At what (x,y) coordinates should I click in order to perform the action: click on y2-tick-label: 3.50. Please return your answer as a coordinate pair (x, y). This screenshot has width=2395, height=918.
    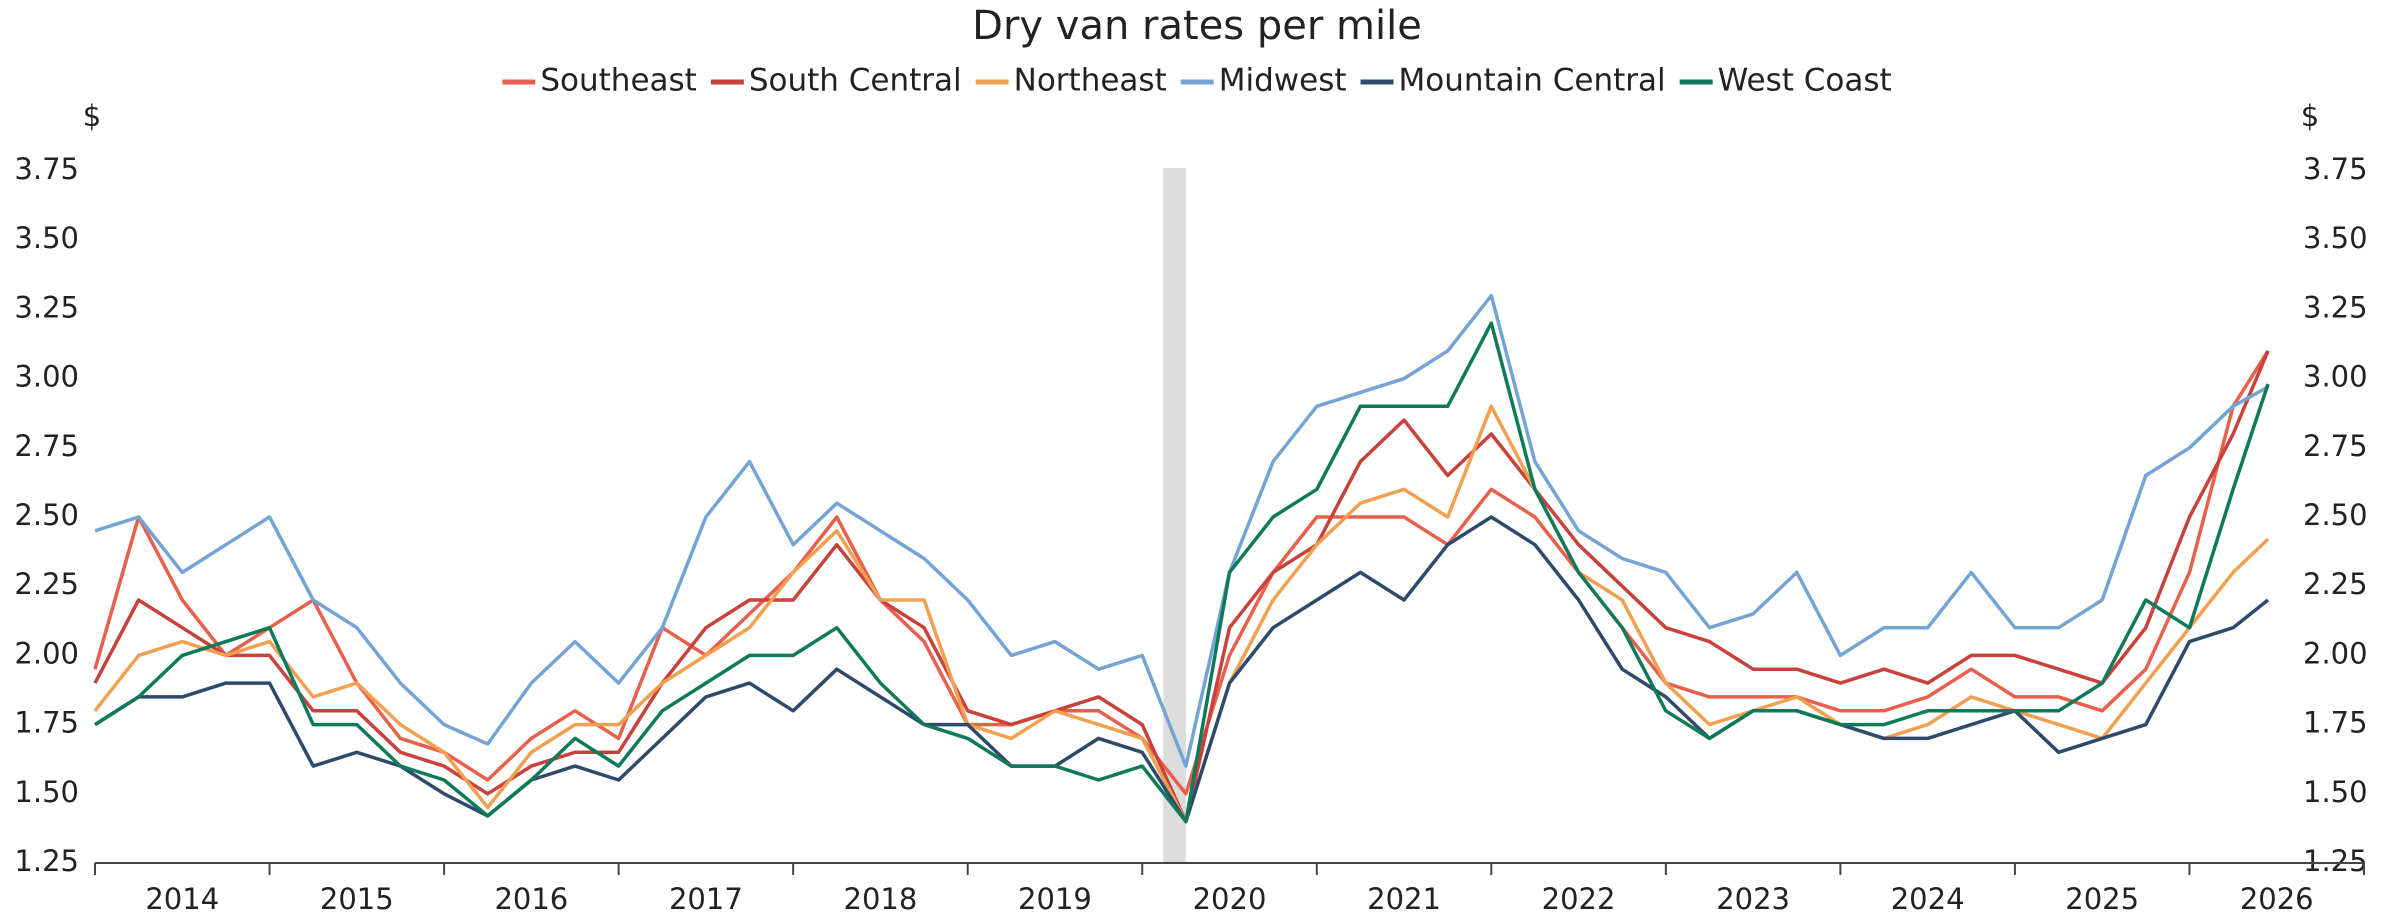
    Looking at the image, I should click on (2335, 238).